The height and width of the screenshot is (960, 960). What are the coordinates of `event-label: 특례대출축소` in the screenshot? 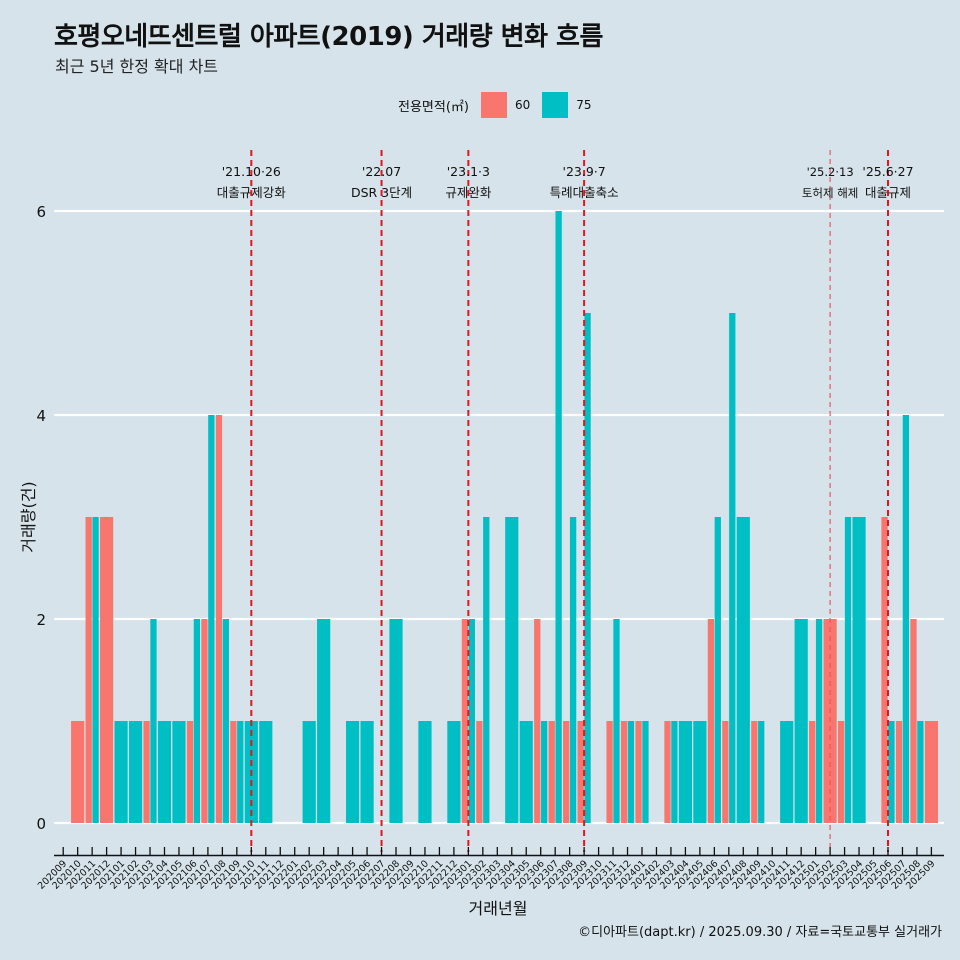 It's located at (584, 192).